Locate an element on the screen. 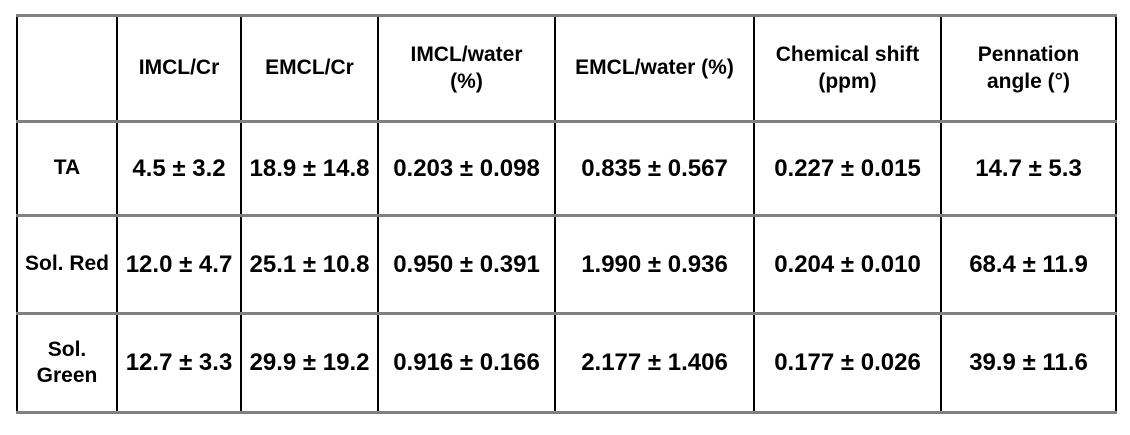 Image resolution: width=1130 pixels, height=435 pixels. header-cell-imcl-water: IMCL/water (%) is located at coordinates (466, 68).